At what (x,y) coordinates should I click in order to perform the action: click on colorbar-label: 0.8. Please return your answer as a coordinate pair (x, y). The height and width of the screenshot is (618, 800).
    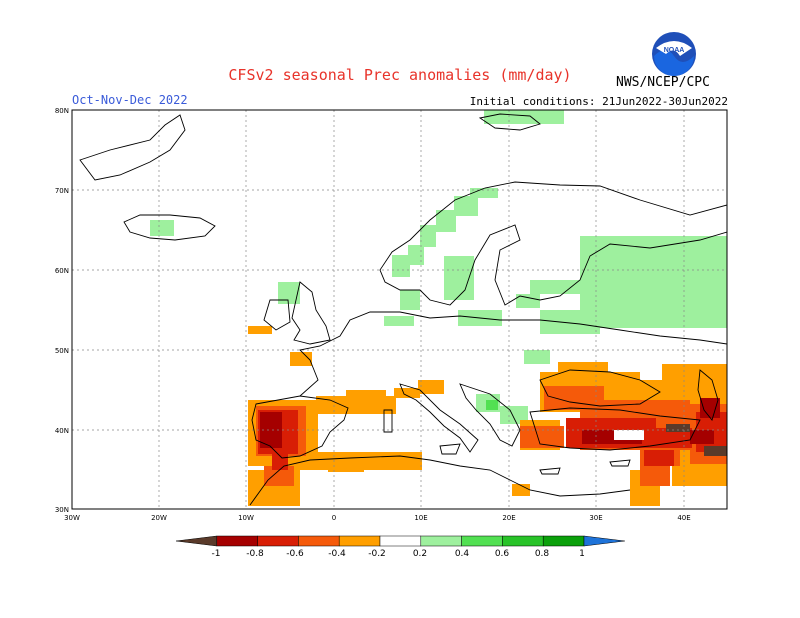
    Looking at the image, I should click on (542, 554).